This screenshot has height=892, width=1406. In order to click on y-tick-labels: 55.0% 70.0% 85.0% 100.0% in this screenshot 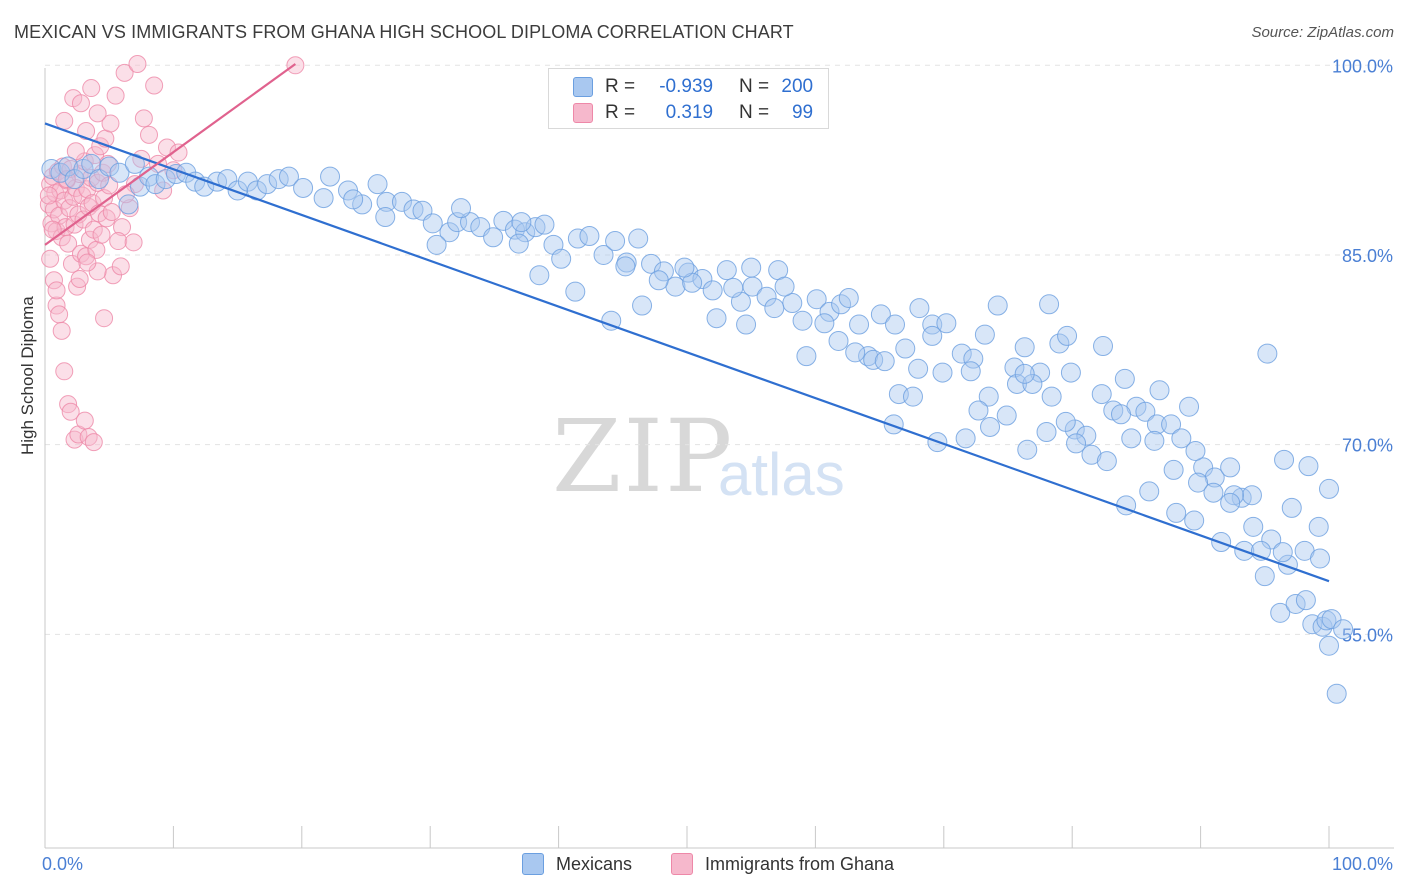, I will do `click(1362, 350)`.